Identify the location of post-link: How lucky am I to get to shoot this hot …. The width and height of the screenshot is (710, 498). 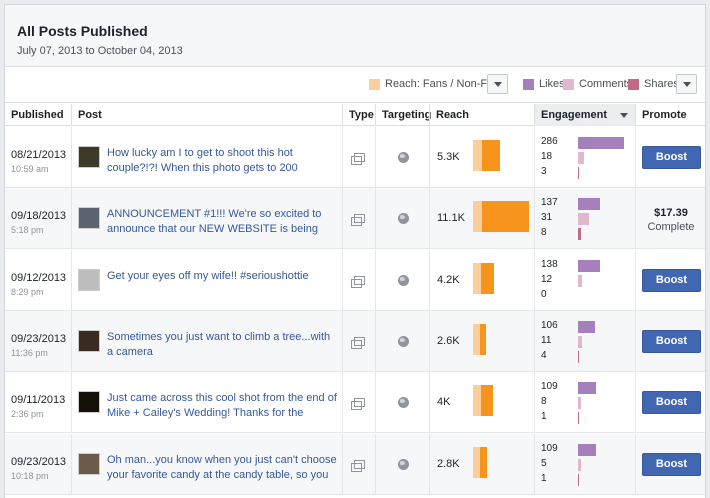
(202, 160).